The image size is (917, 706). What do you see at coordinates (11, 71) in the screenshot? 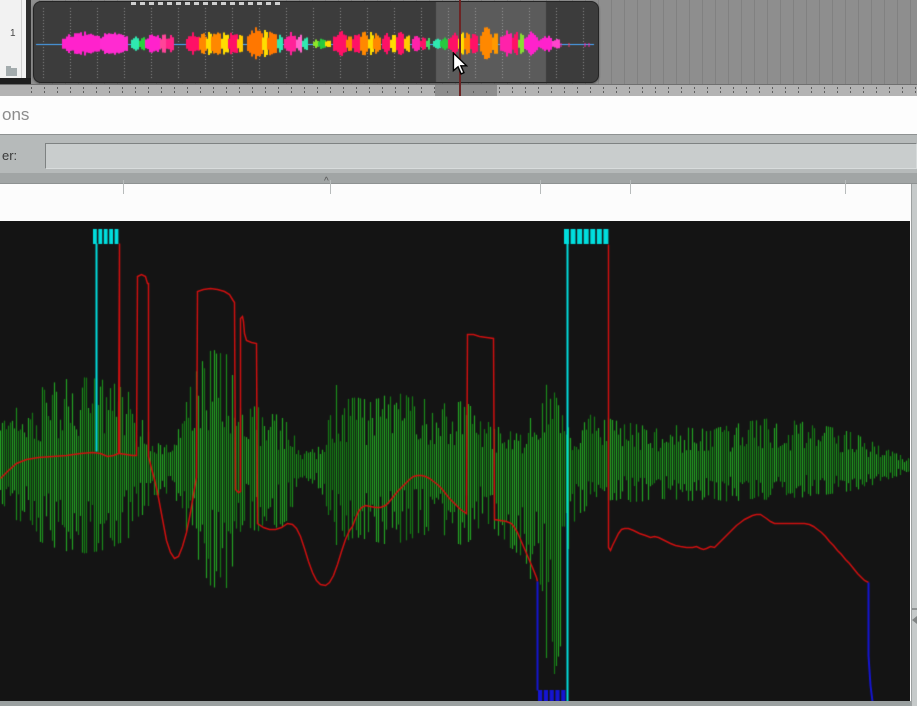
I see `folder-icon` at bounding box center [11, 71].